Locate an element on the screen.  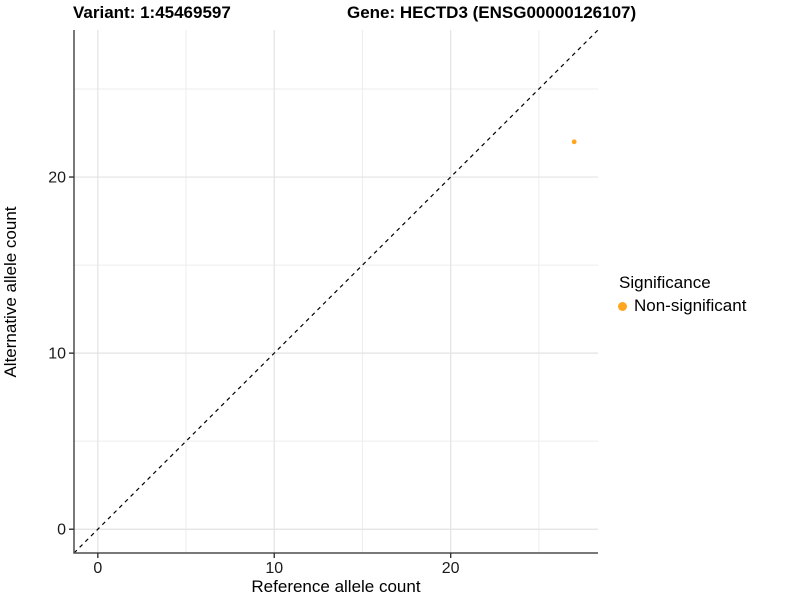
legend: Significance Non-significant is located at coordinates (681, 294).